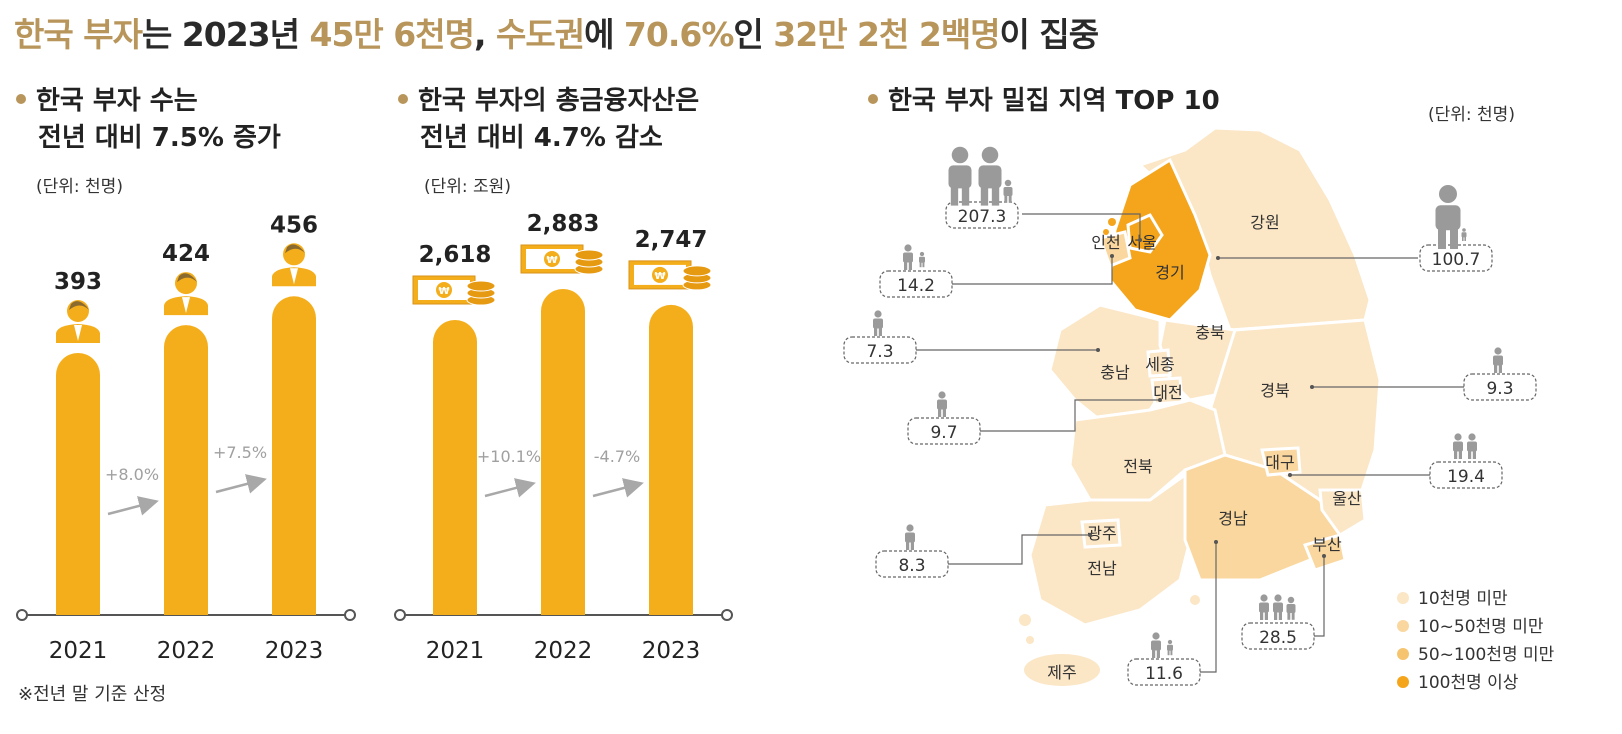 The image size is (1622, 734). I want to click on region-label: 광주, so click(1101, 533).